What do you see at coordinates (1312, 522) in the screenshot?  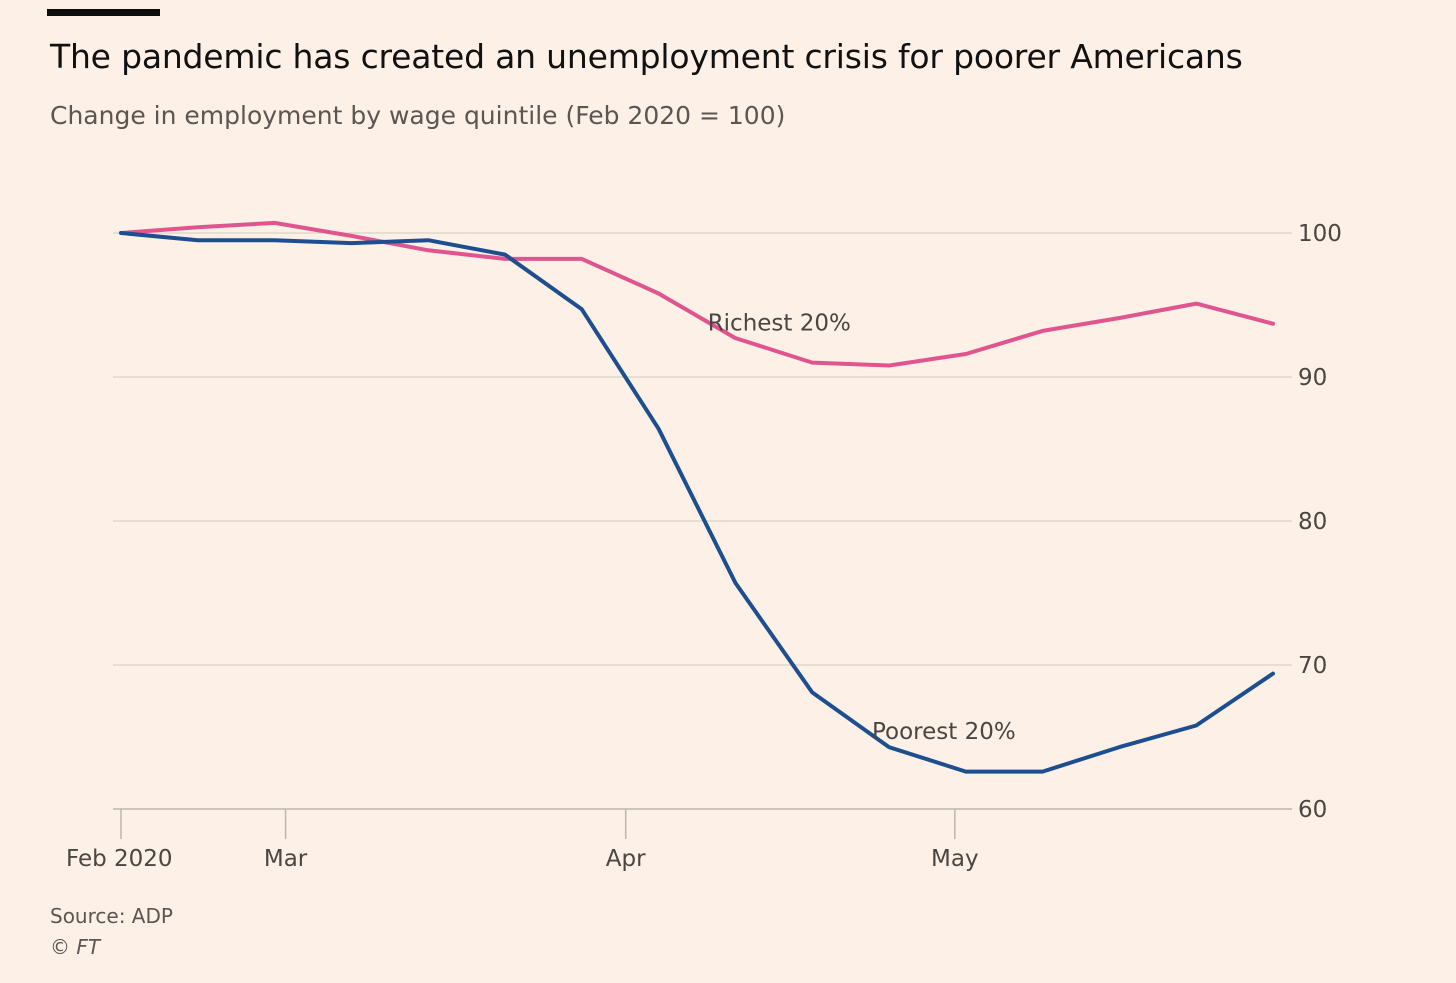 I see `y-tick-label-80: 80` at bounding box center [1312, 522].